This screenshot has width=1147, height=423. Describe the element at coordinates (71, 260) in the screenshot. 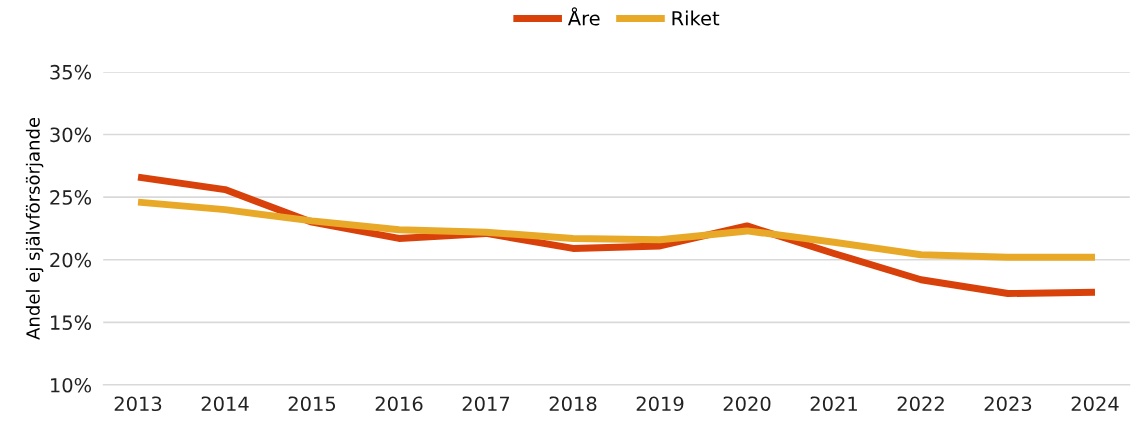

I see `y-tick-label: 20%` at that location.